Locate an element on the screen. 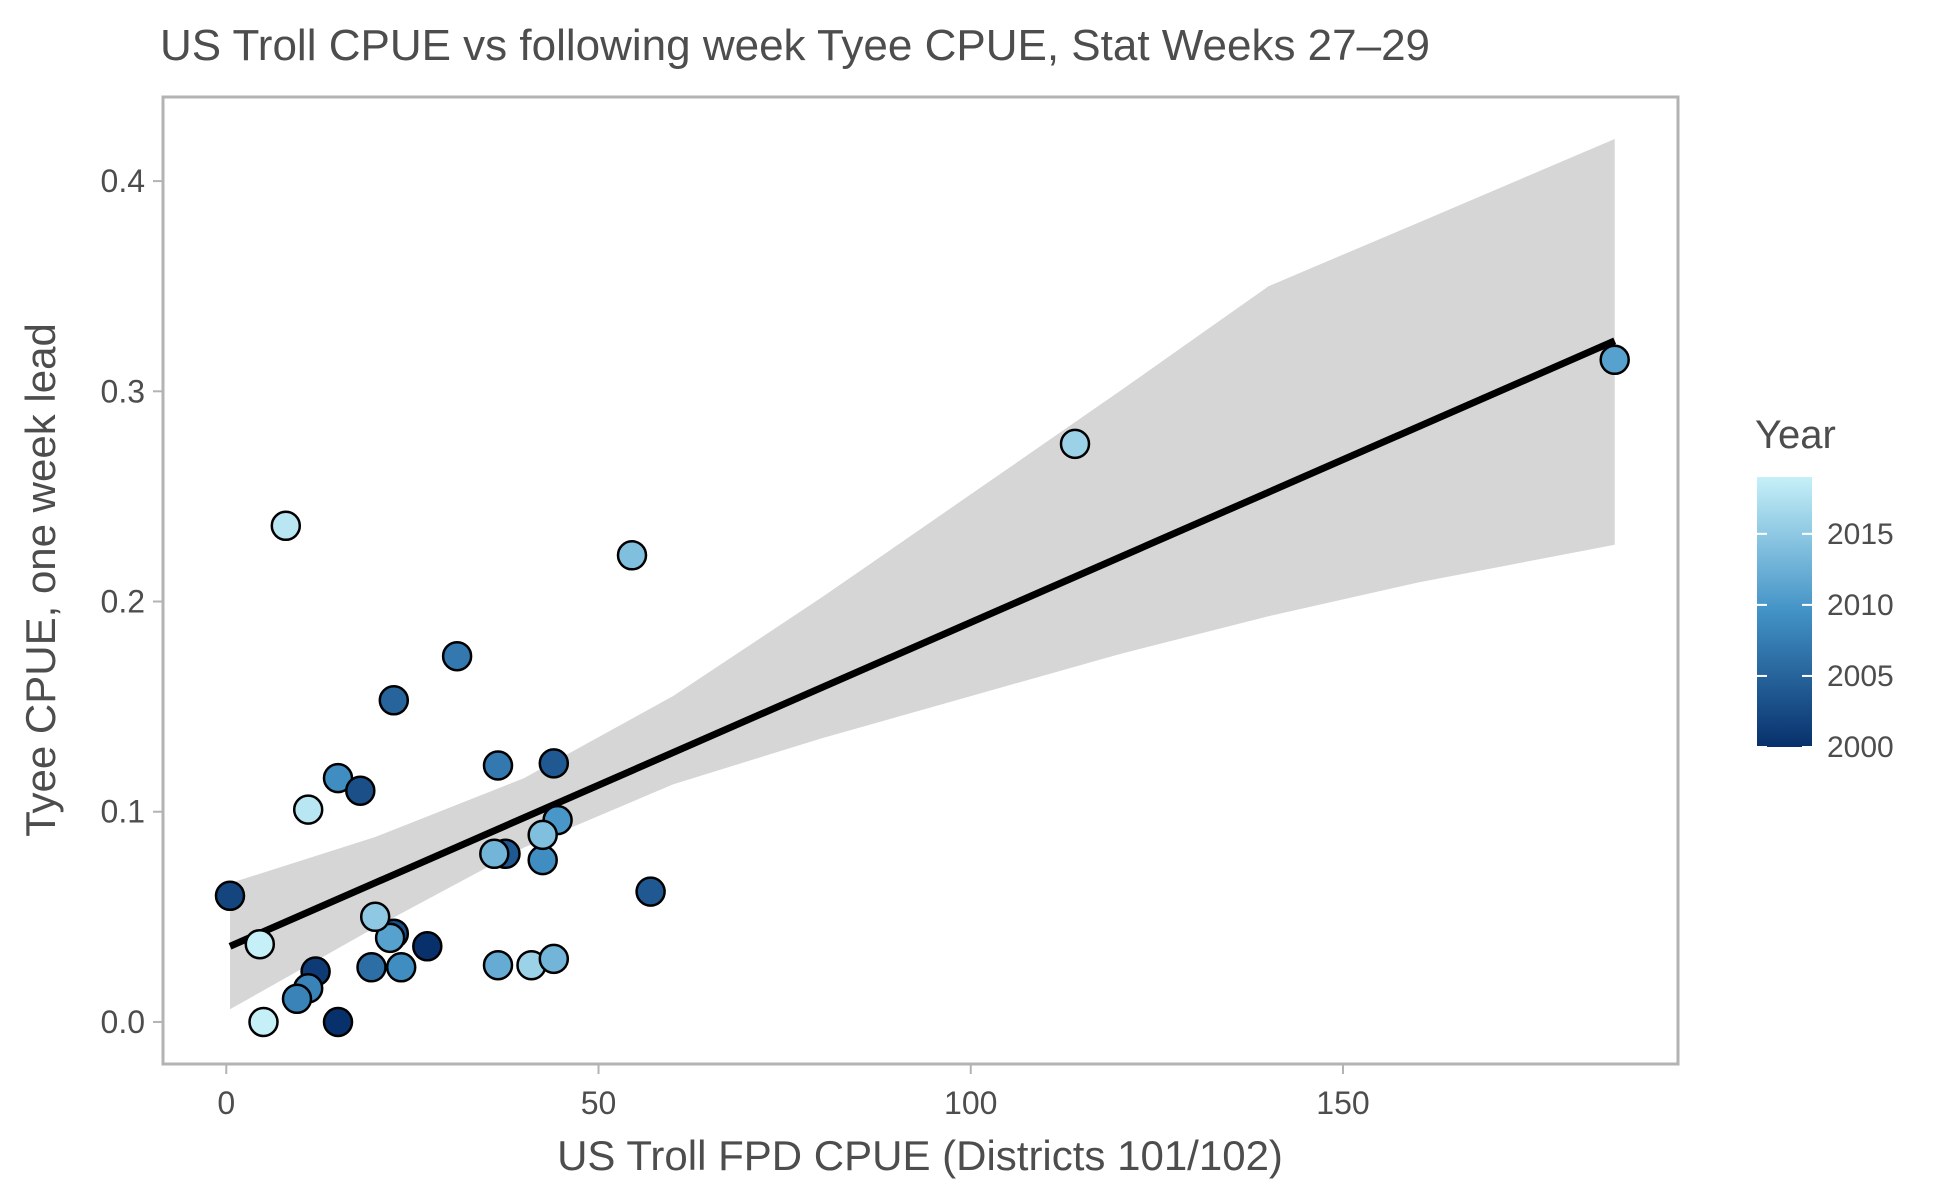 This screenshot has height=1200, width=1950. y-axis-title: Tyee CPUE, one week lead is located at coordinates (40, 580).